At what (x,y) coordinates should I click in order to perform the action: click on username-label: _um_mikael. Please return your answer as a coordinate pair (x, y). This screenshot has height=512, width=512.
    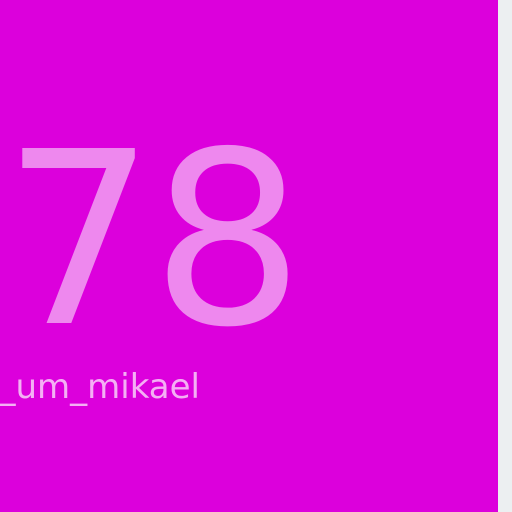
    Looking at the image, I should click on (100, 387).